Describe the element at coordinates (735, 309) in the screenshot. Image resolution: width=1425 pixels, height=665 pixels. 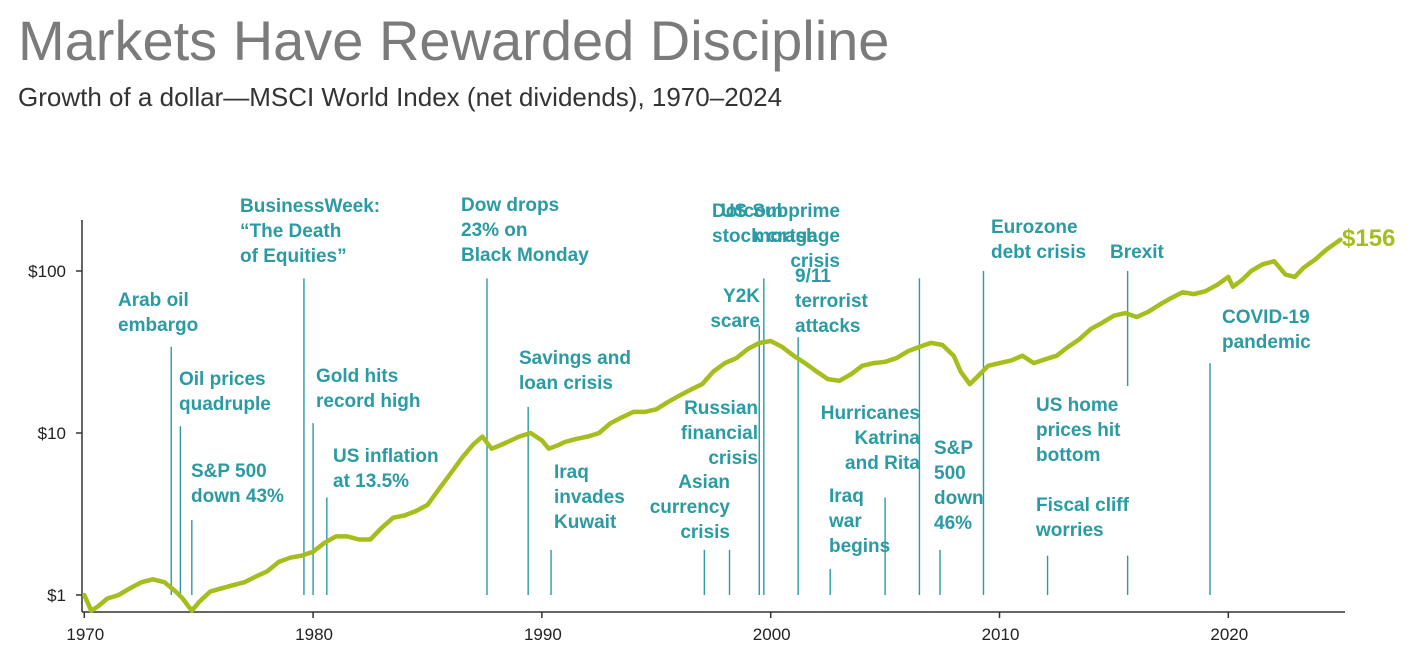
I see `annotation-label: Y2K scare` at that location.